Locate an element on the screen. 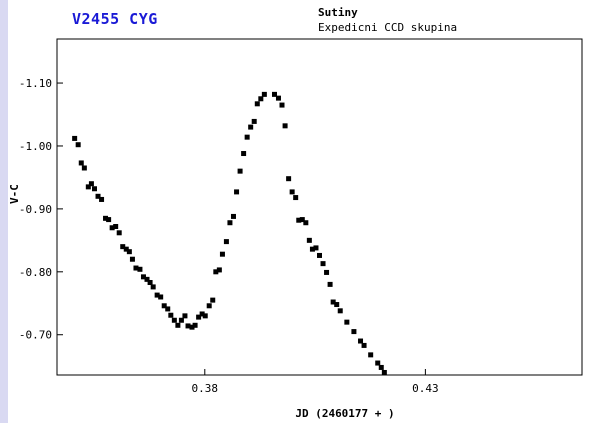 Image resolution: width=597 pixels, height=423 pixels. y-tick-label: -1.10 is located at coordinates (35, 83).